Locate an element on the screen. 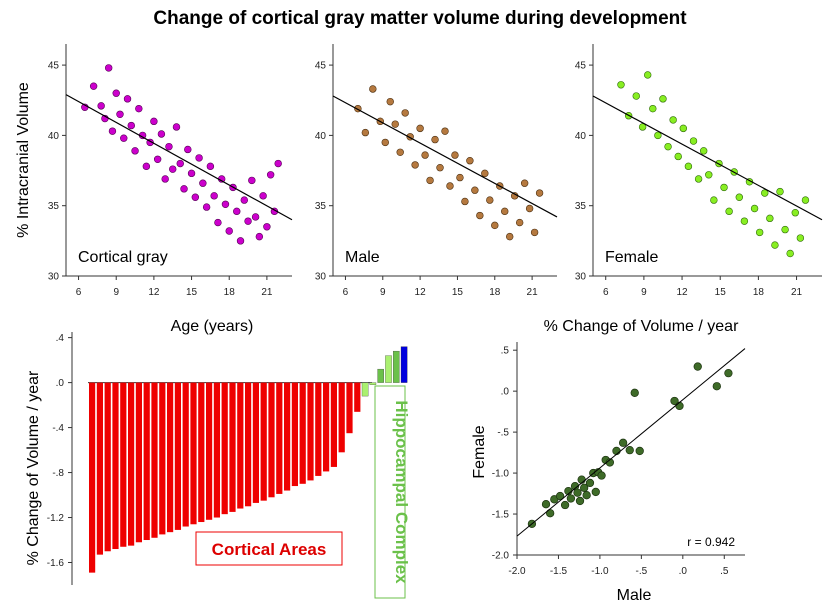 The image size is (840, 609). x-tick-label: .5 is located at coordinates (724, 571).